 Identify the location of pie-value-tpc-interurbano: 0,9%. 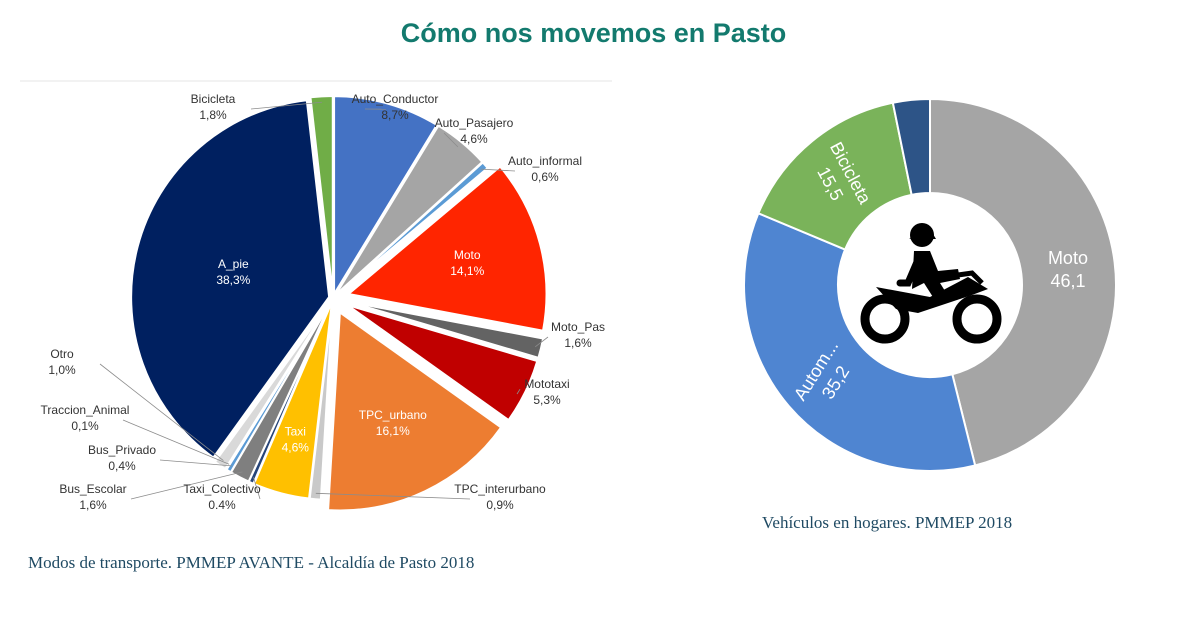
(500, 505).